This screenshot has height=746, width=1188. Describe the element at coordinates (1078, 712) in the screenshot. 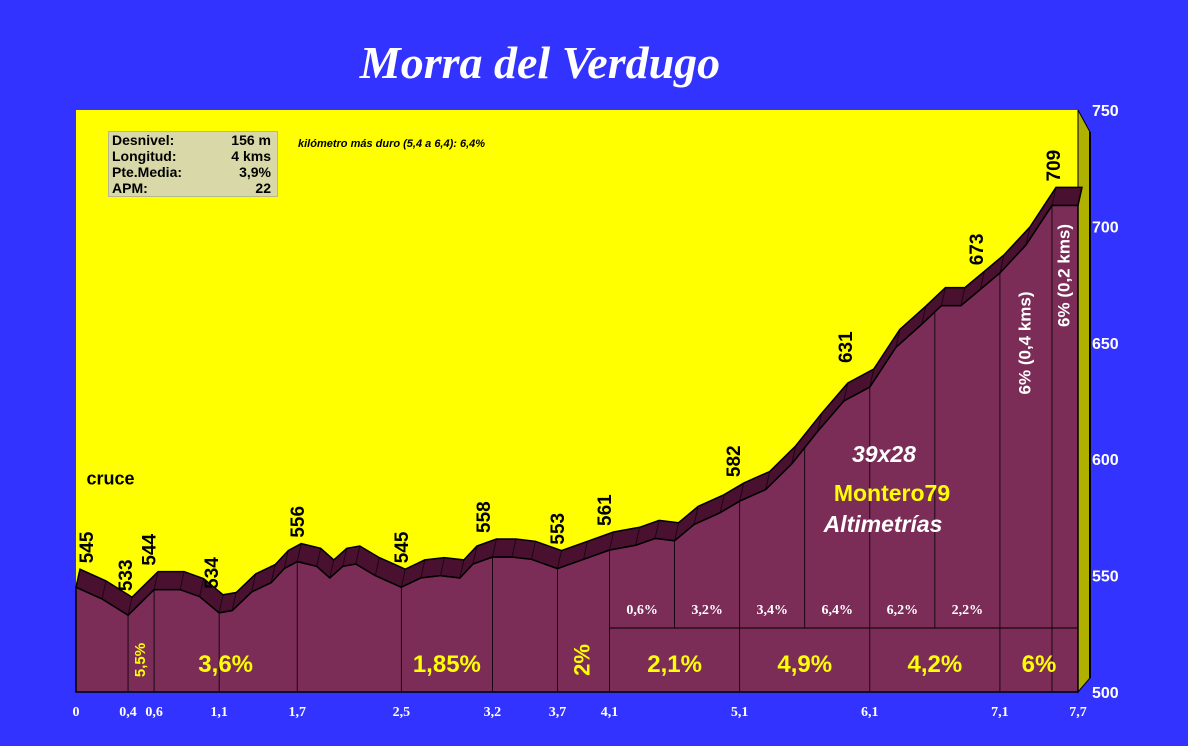

I see `x-tick-label: 7,7` at that location.